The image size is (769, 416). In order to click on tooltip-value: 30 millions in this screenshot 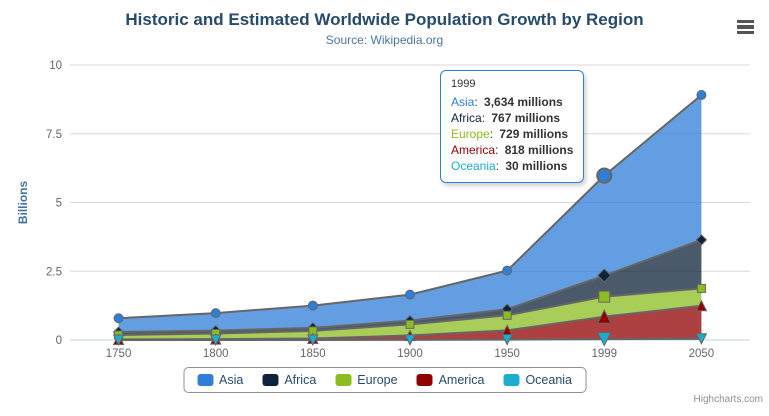, I will do `click(536, 166)`.